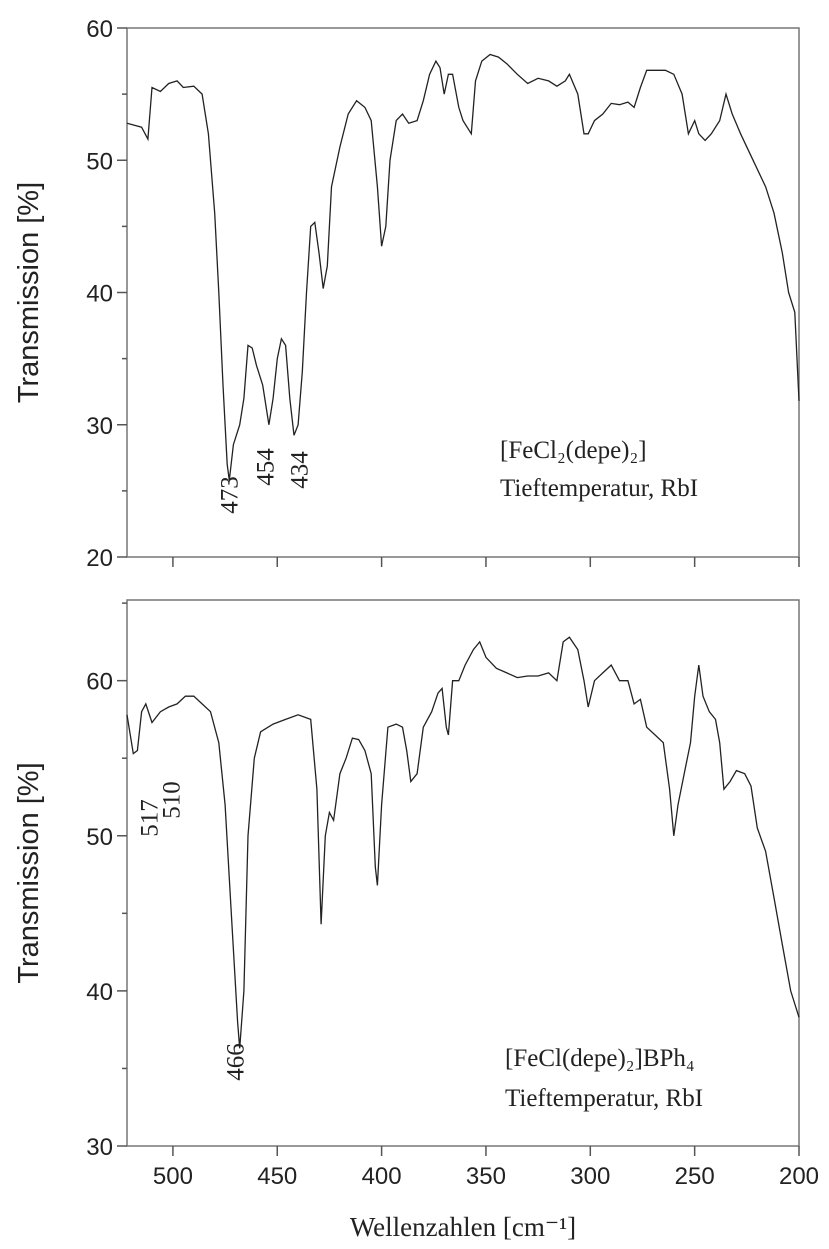  Describe the element at coordinates (590, 1176) in the screenshot. I see `x-tick-label: 300` at that location.